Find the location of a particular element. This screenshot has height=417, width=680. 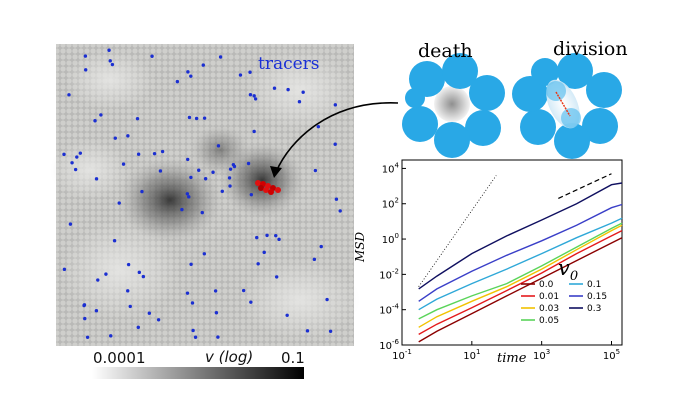

x-tick-label: 10⁻¹ is located at coordinates (402, 355).